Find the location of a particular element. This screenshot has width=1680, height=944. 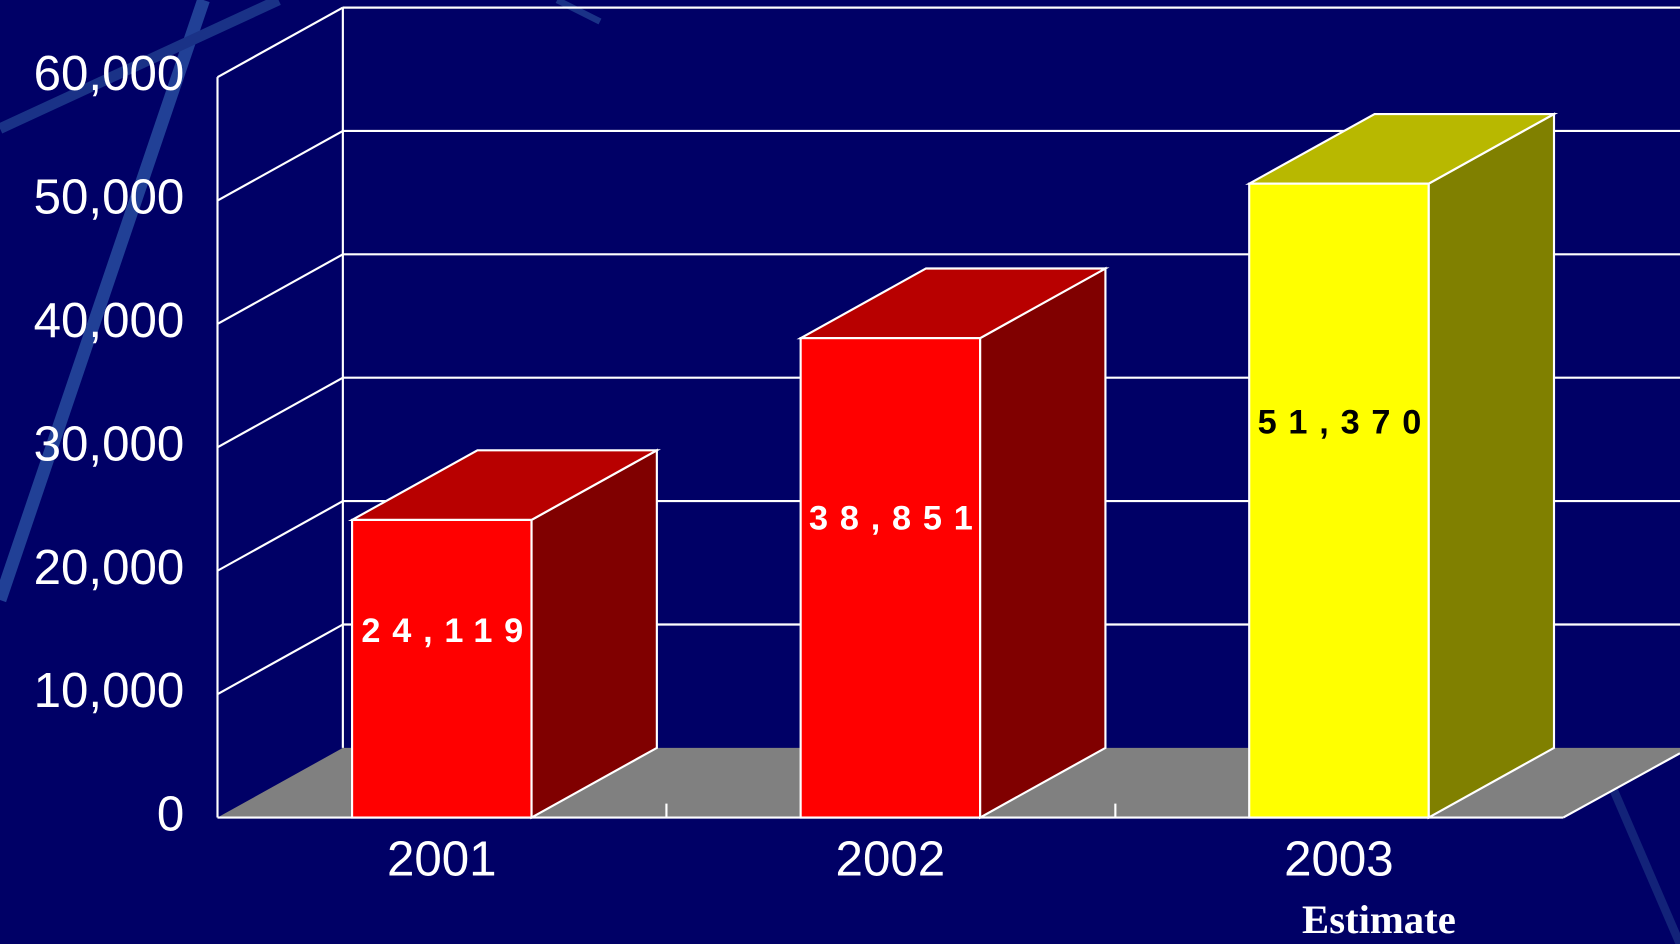

y-tick-label: 40,000 is located at coordinates (109, 320).